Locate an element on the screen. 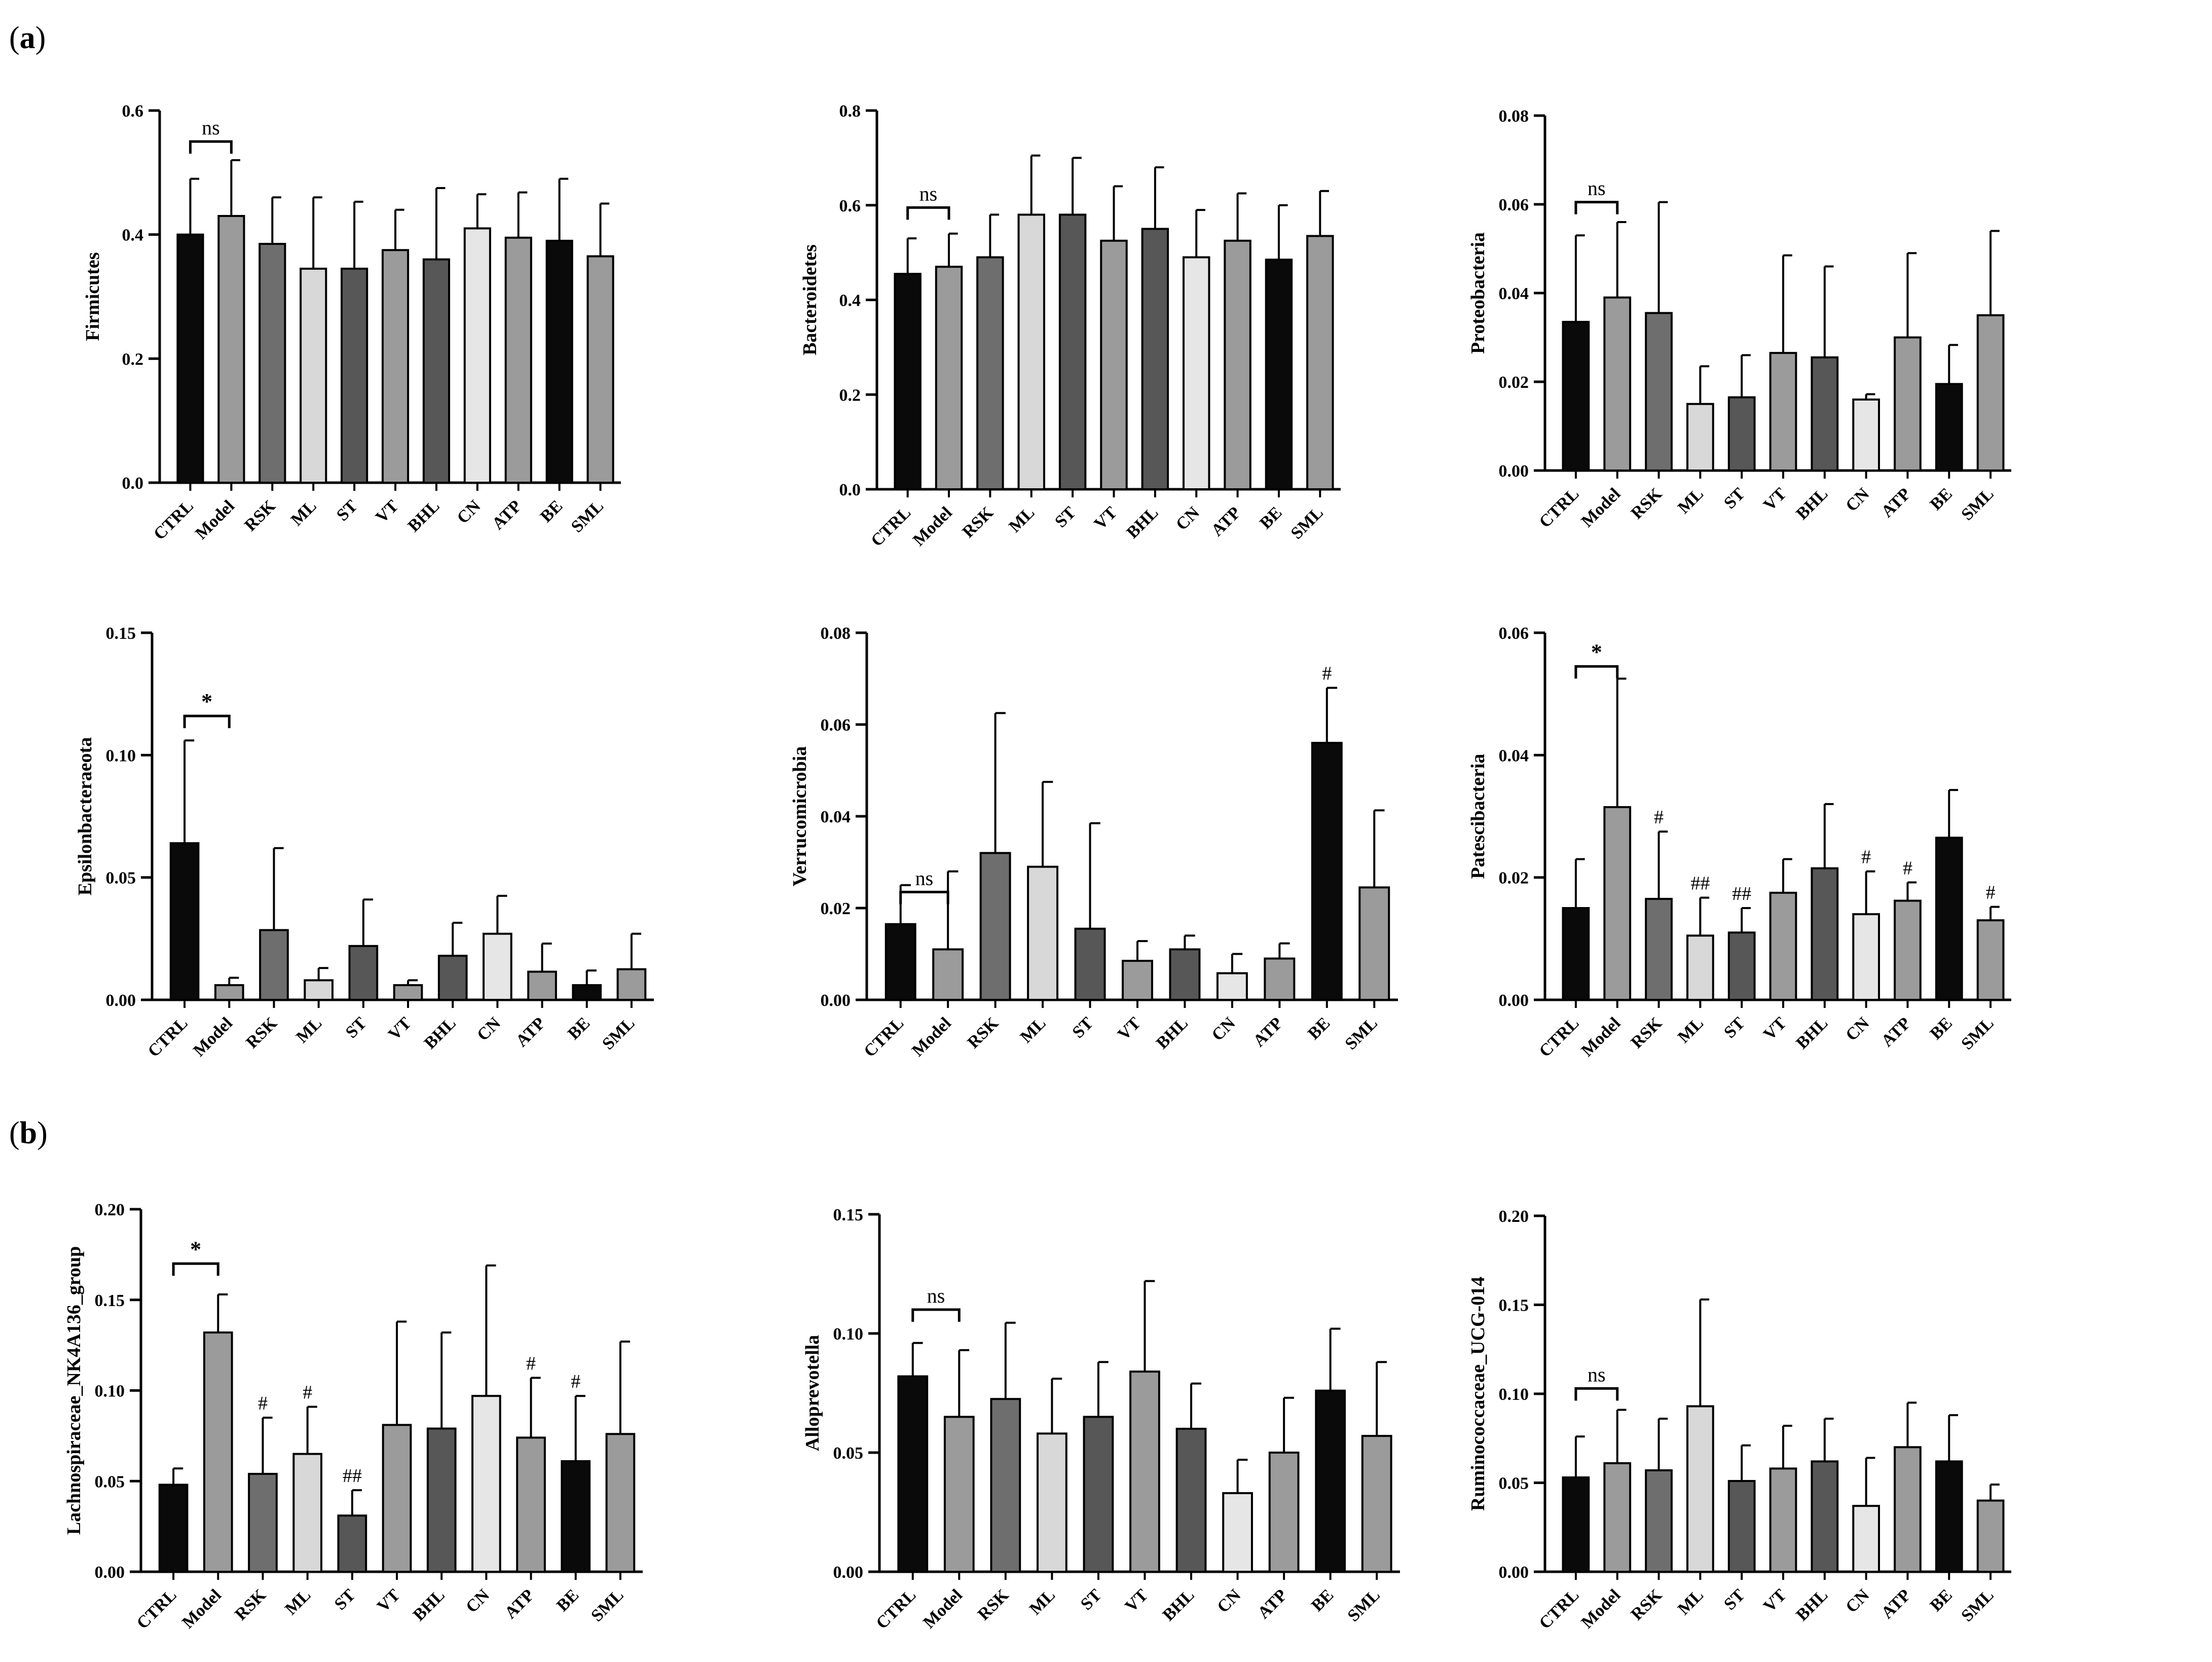  y-tick-label: 0.00 is located at coordinates (1514, 1572).